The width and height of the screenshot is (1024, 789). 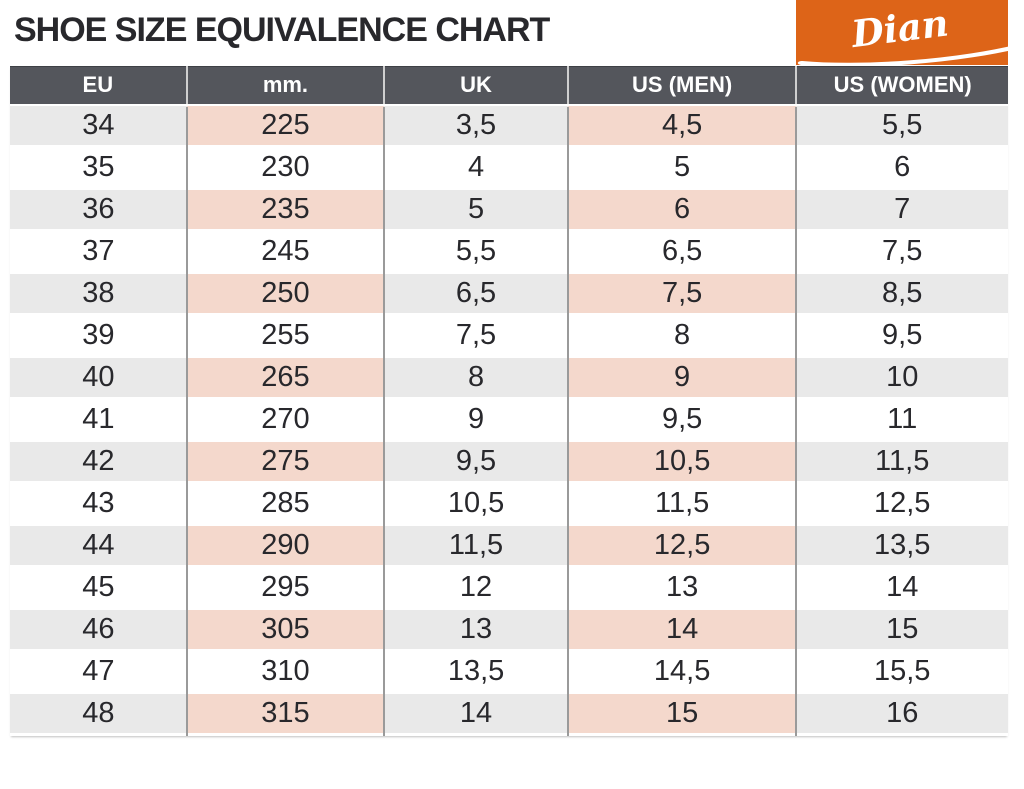 I want to click on size-cell: 14,5, so click(x=682, y=672).